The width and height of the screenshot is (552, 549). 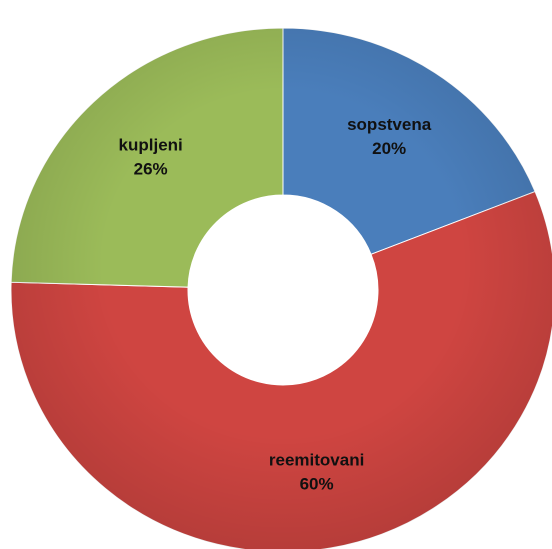 What do you see at coordinates (389, 148) in the screenshot?
I see `segment-value-label: 20%` at bounding box center [389, 148].